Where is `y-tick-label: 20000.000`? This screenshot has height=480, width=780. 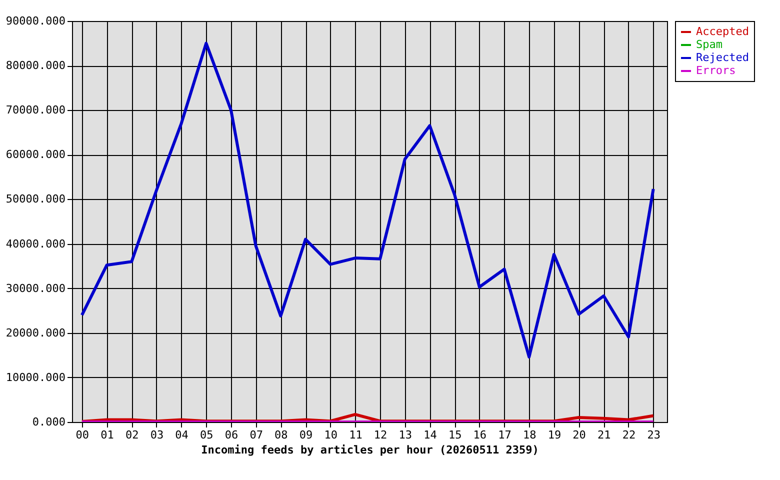
y-tick-label: 20000.000 is located at coordinates (36, 333).